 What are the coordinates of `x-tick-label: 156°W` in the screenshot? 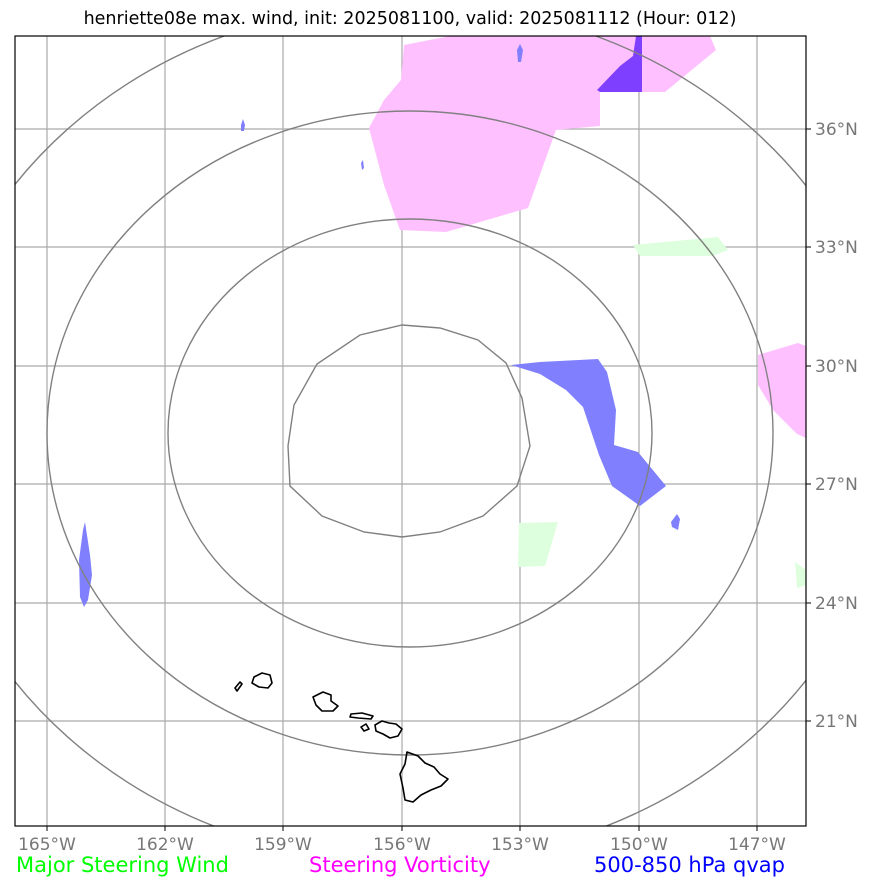 It's located at (402, 845).